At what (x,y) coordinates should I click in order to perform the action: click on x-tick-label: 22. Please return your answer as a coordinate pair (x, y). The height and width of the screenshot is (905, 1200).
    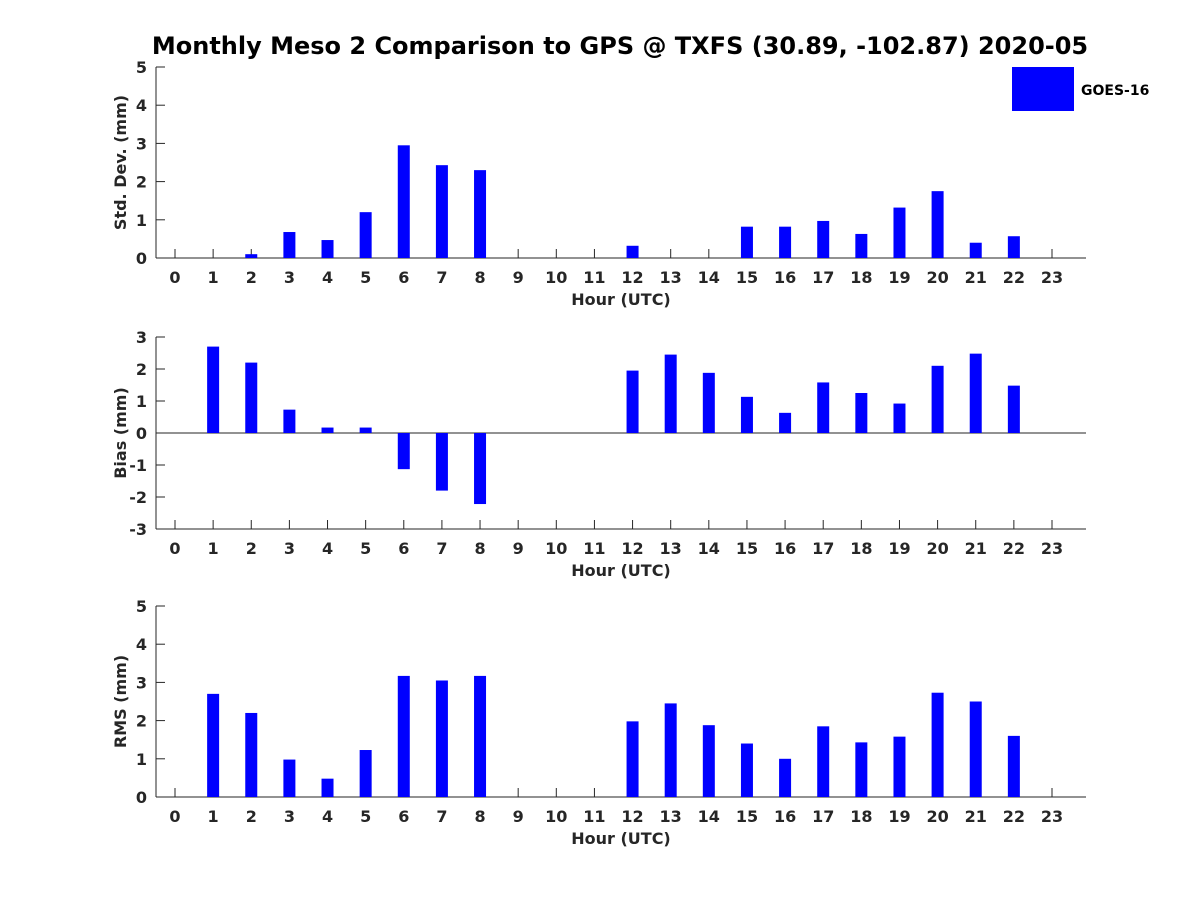
    Looking at the image, I should click on (1014, 277).